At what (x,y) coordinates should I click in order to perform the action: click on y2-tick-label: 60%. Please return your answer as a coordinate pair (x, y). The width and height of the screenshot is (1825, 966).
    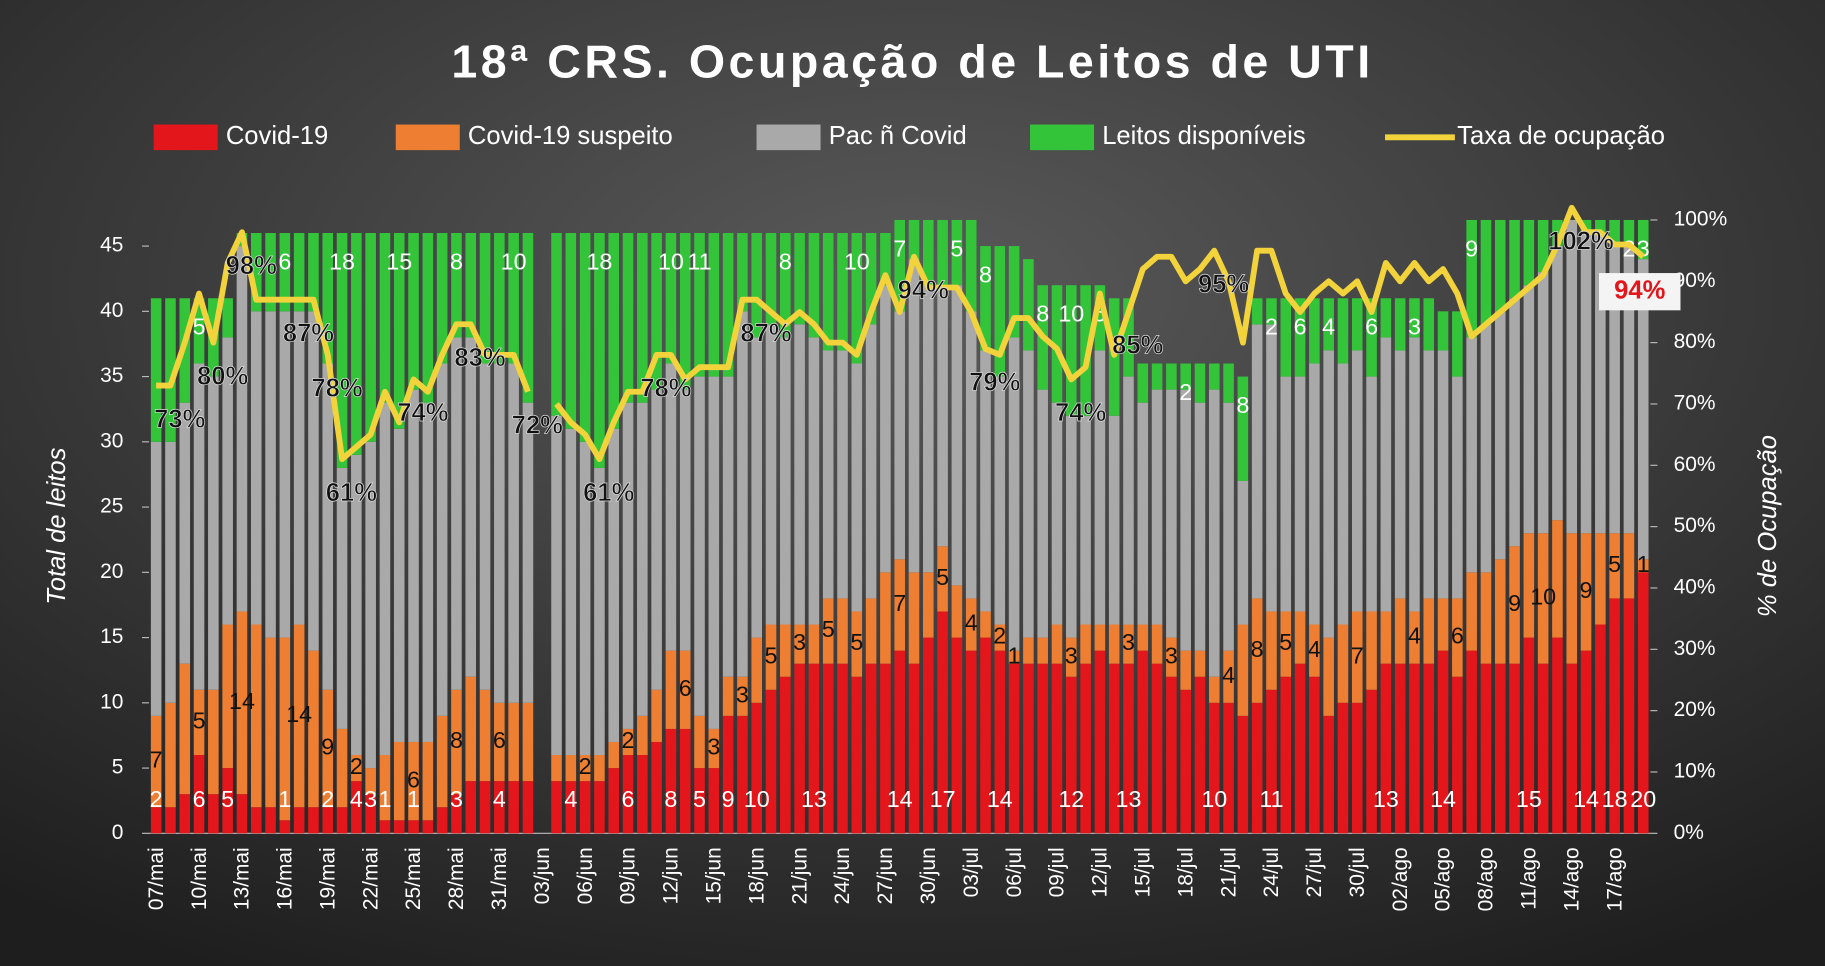
    Looking at the image, I should click on (1695, 464).